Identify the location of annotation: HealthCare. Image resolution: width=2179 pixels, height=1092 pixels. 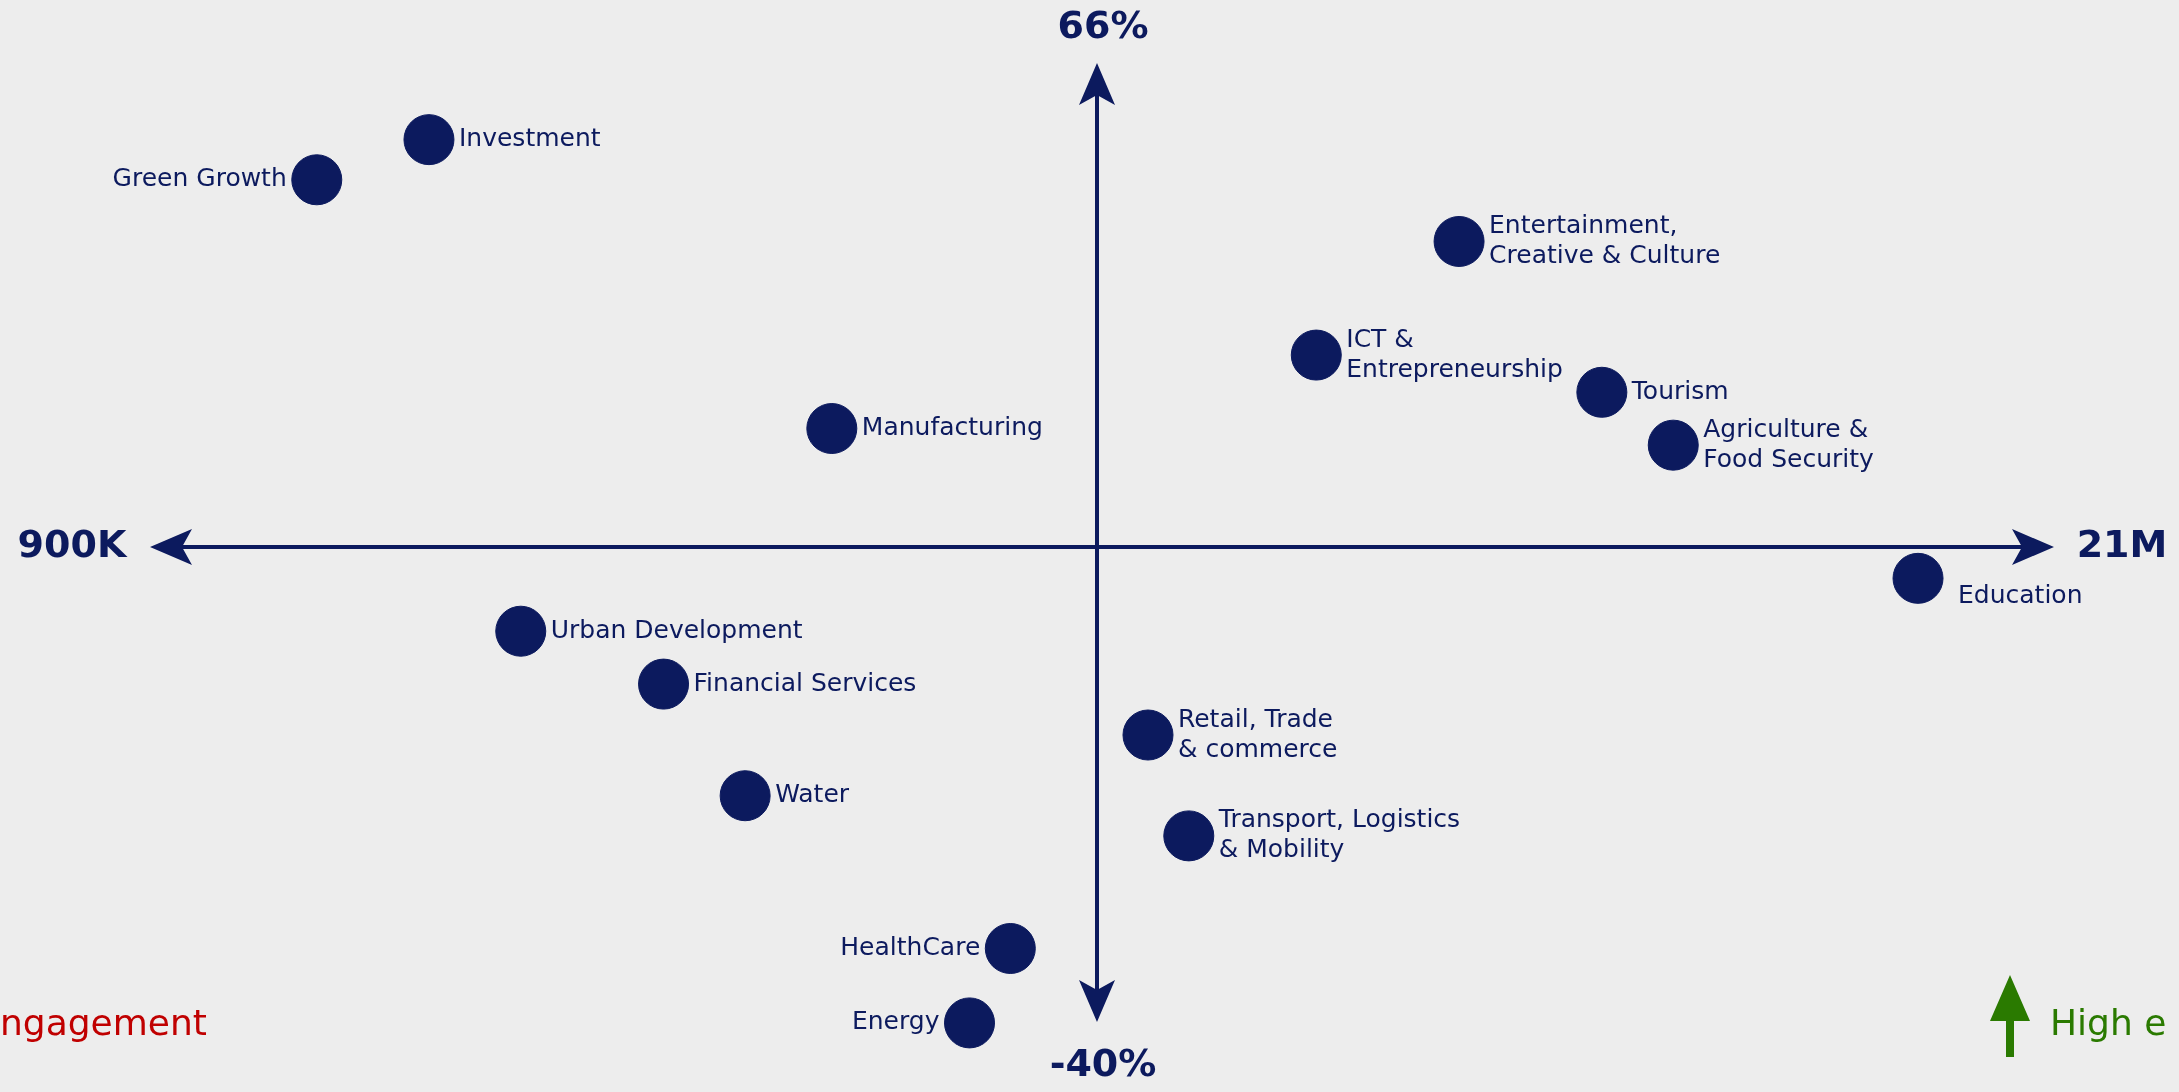
(910, 946).